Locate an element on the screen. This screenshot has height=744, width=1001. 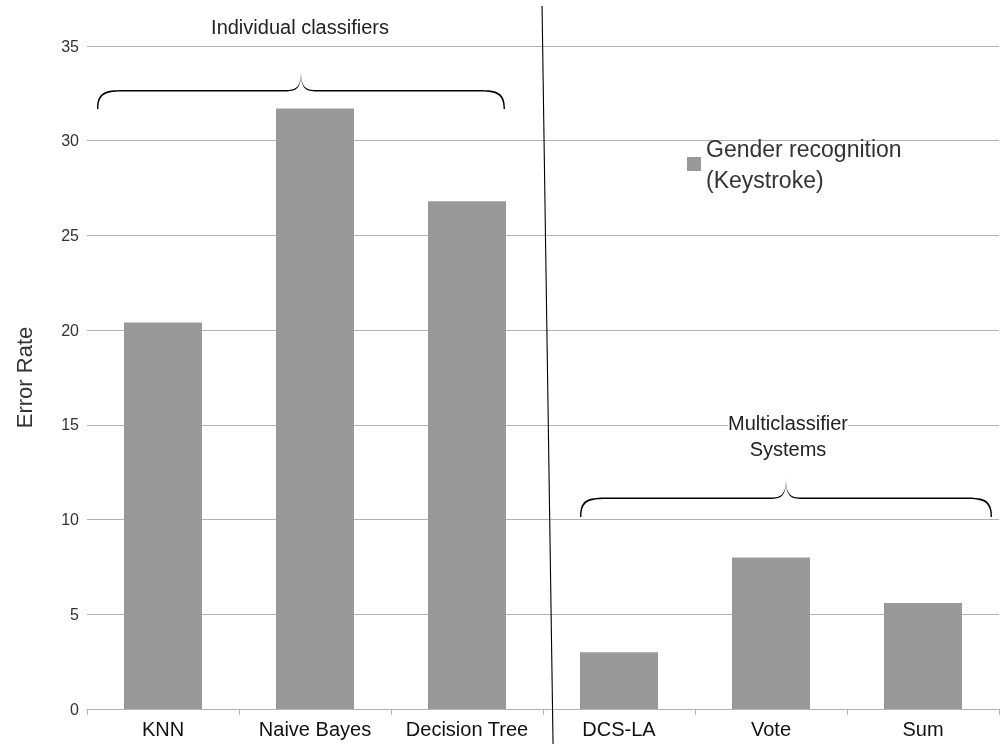
y-tick-label: 10 is located at coordinates (70, 520).